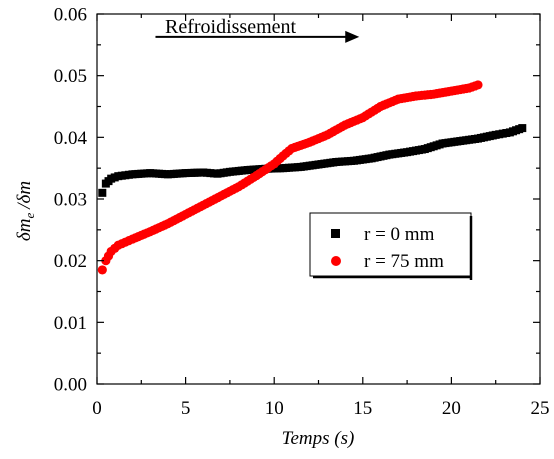 The image size is (554, 459). Describe the element at coordinates (335, 233) in the screenshot. I see `legend-square-marker` at that location.